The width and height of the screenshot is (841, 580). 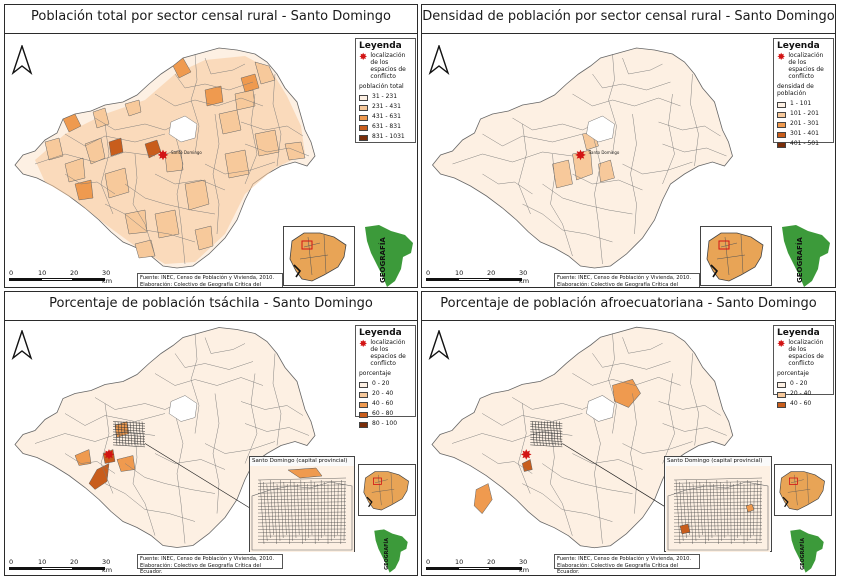 What do you see at coordinates (802, 491) in the screenshot?
I see `ecuador-shape` at bounding box center [802, 491].